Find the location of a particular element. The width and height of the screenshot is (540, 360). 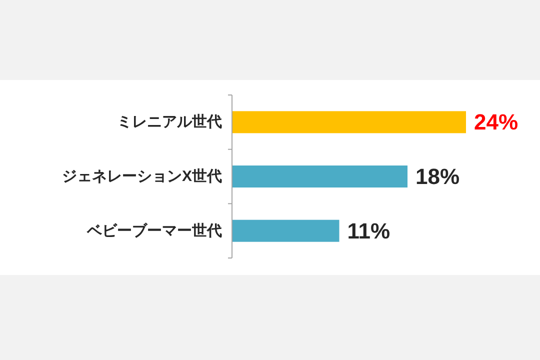

y-tick-label: ジェネレーションX世代 is located at coordinates (142, 176).